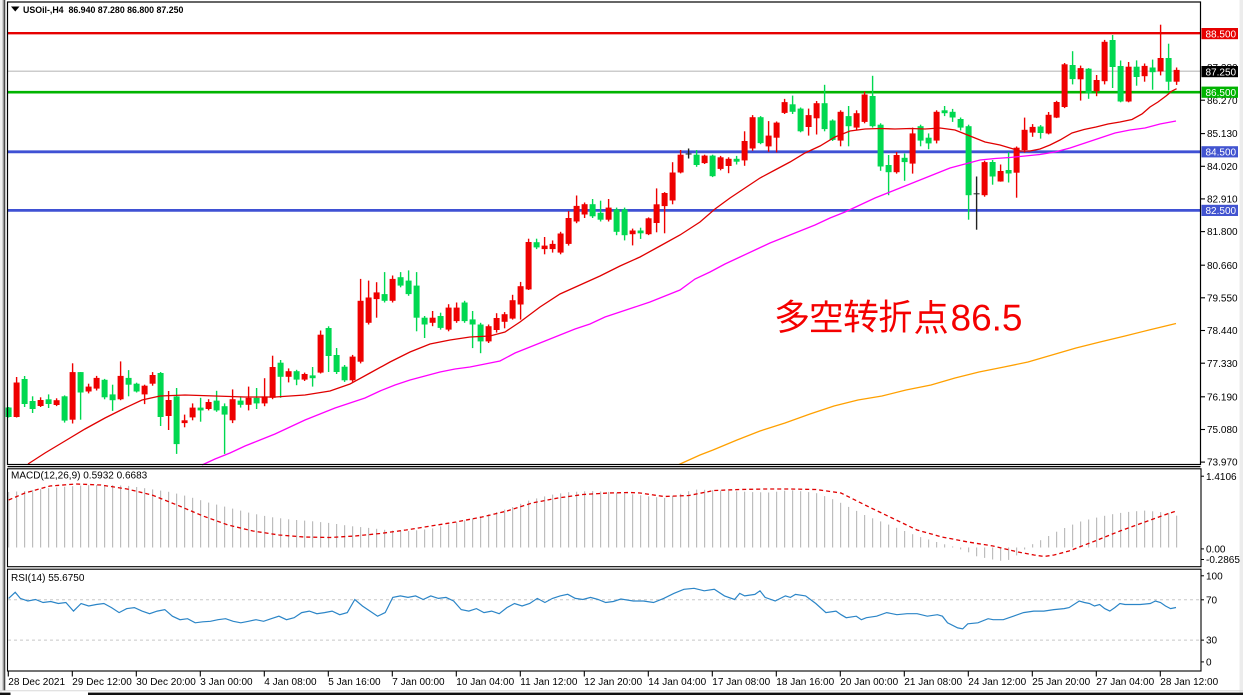 The width and height of the screenshot is (1243, 695). I want to click on svg-text: 7 Jan 00:00, so click(418, 682).